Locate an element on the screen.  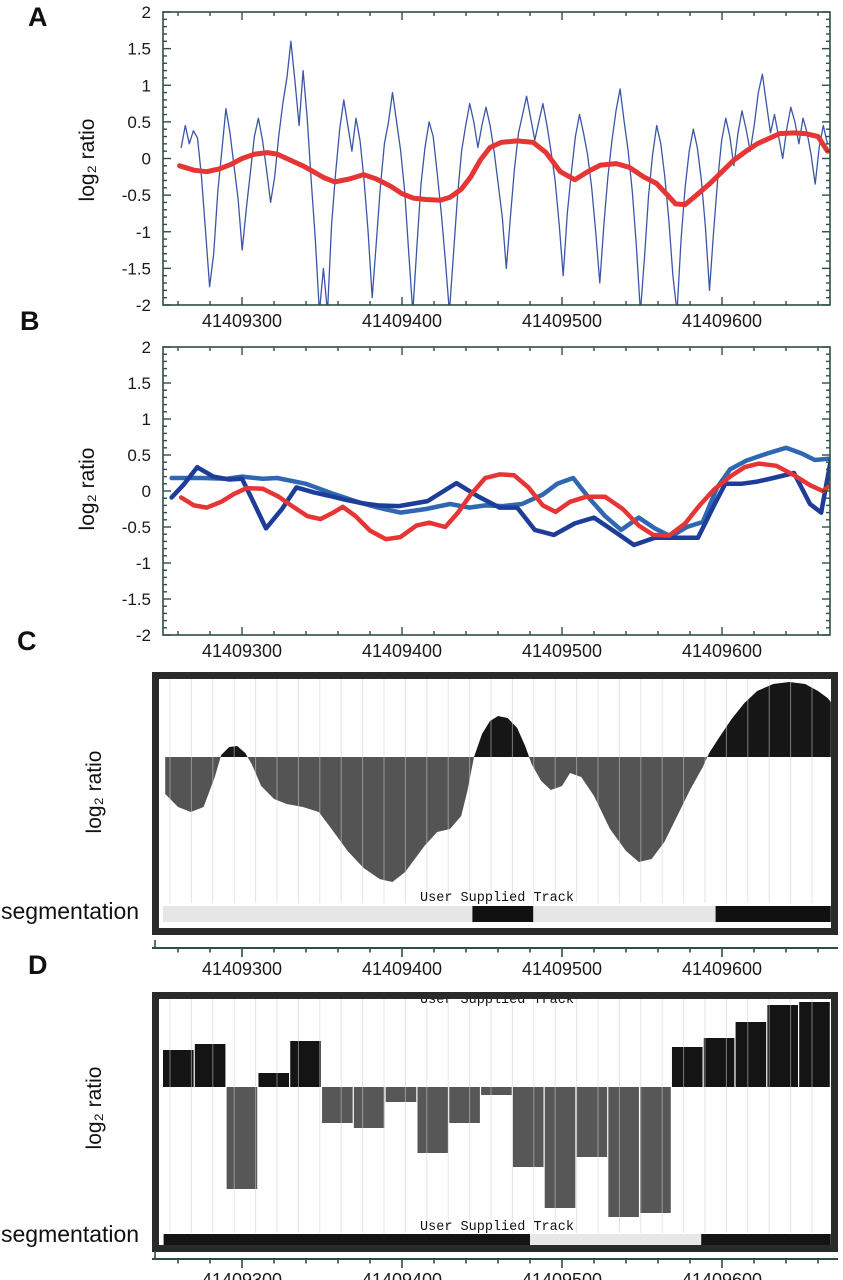
panel-letter-c: C is located at coordinates (27, 641).